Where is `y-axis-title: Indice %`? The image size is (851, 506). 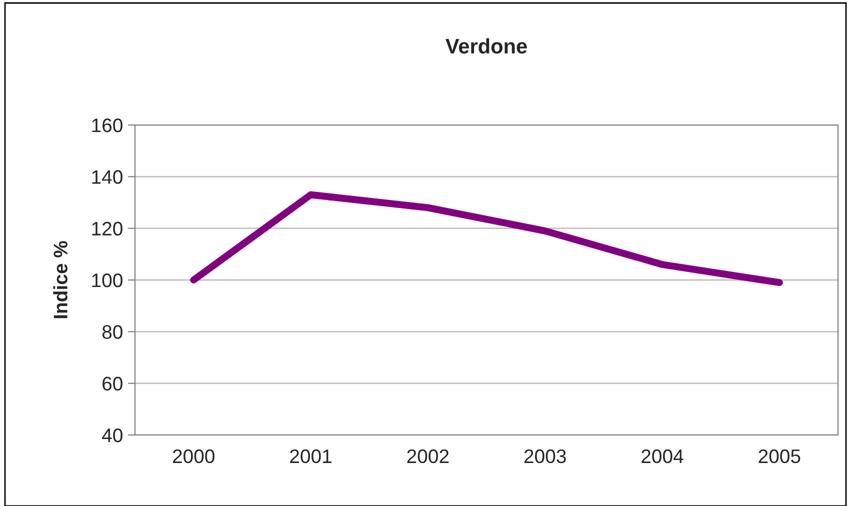 y-axis-title: Indice % is located at coordinates (60, 279).